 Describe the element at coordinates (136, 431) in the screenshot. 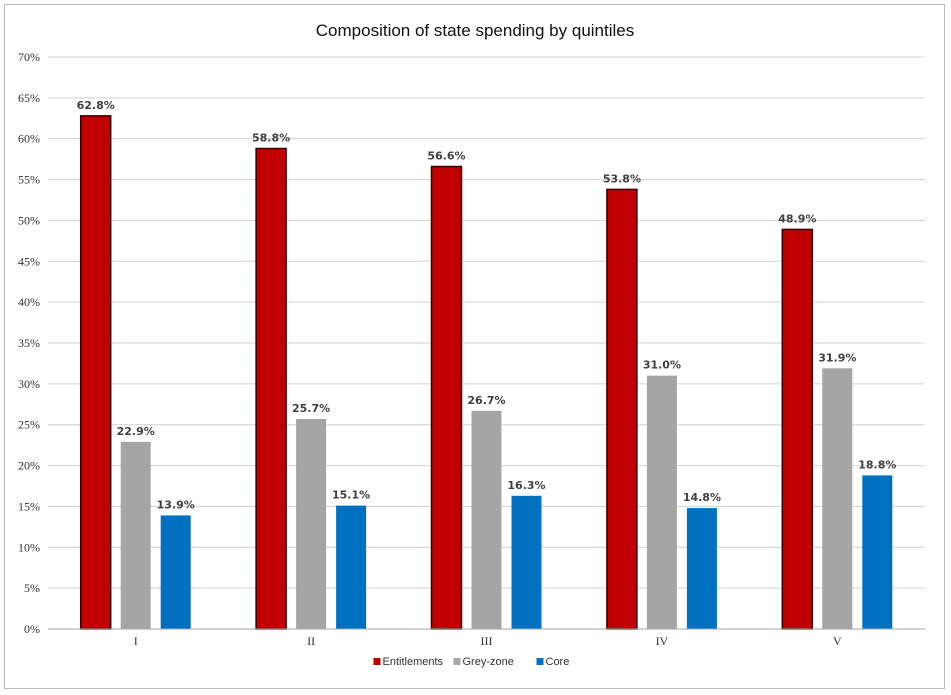

I see `data-label: 22.9%` at that location.